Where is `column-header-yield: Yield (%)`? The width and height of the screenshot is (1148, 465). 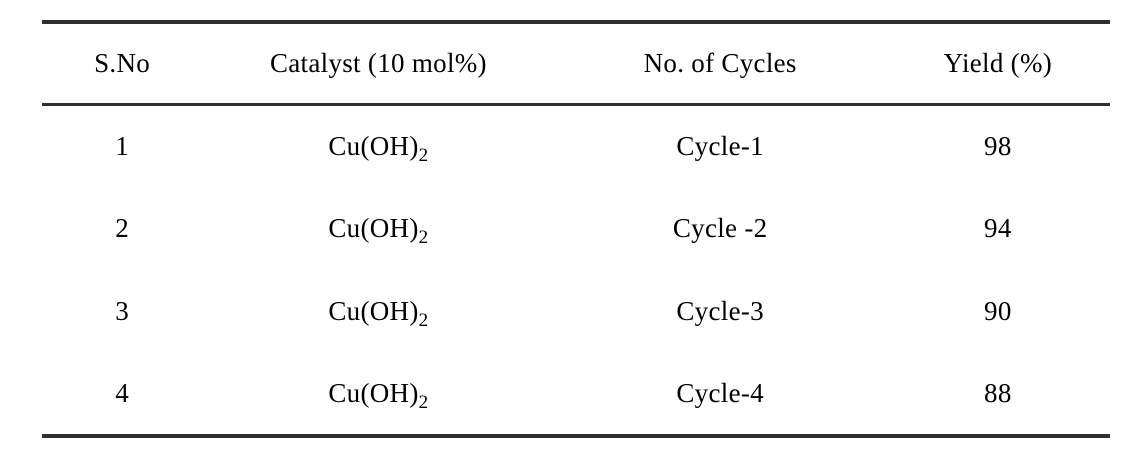 column-header-yield: Yield (%) is located at coordinates (998, 62).